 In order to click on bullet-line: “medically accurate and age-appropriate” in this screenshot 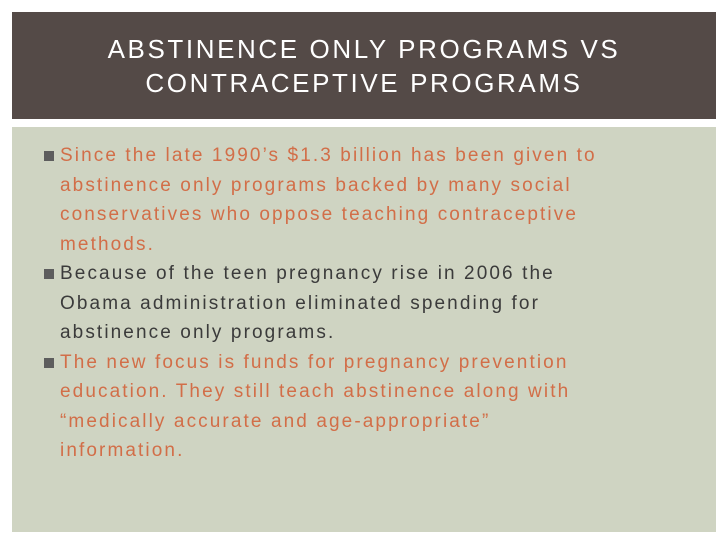, I will do `click(275, 421)`.